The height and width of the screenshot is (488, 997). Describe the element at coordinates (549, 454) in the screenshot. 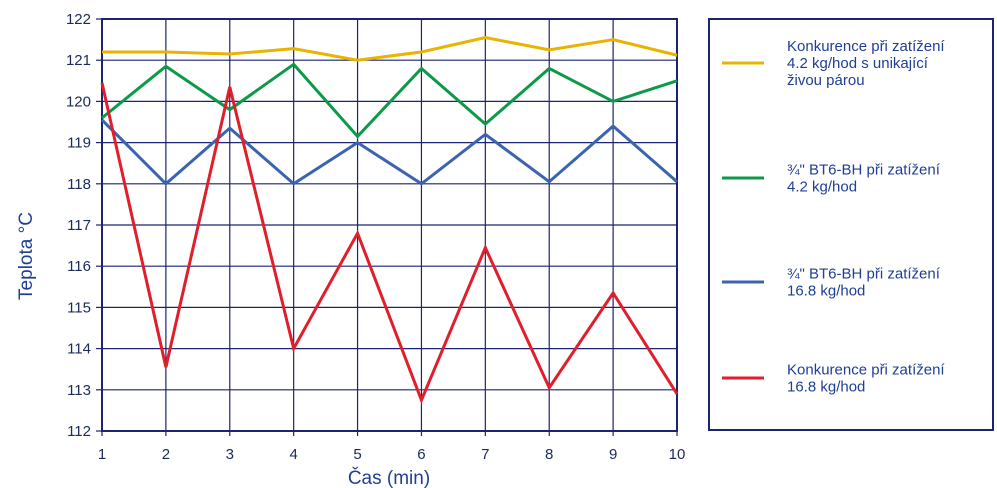

I see `x-tick-label: 8` at that location.